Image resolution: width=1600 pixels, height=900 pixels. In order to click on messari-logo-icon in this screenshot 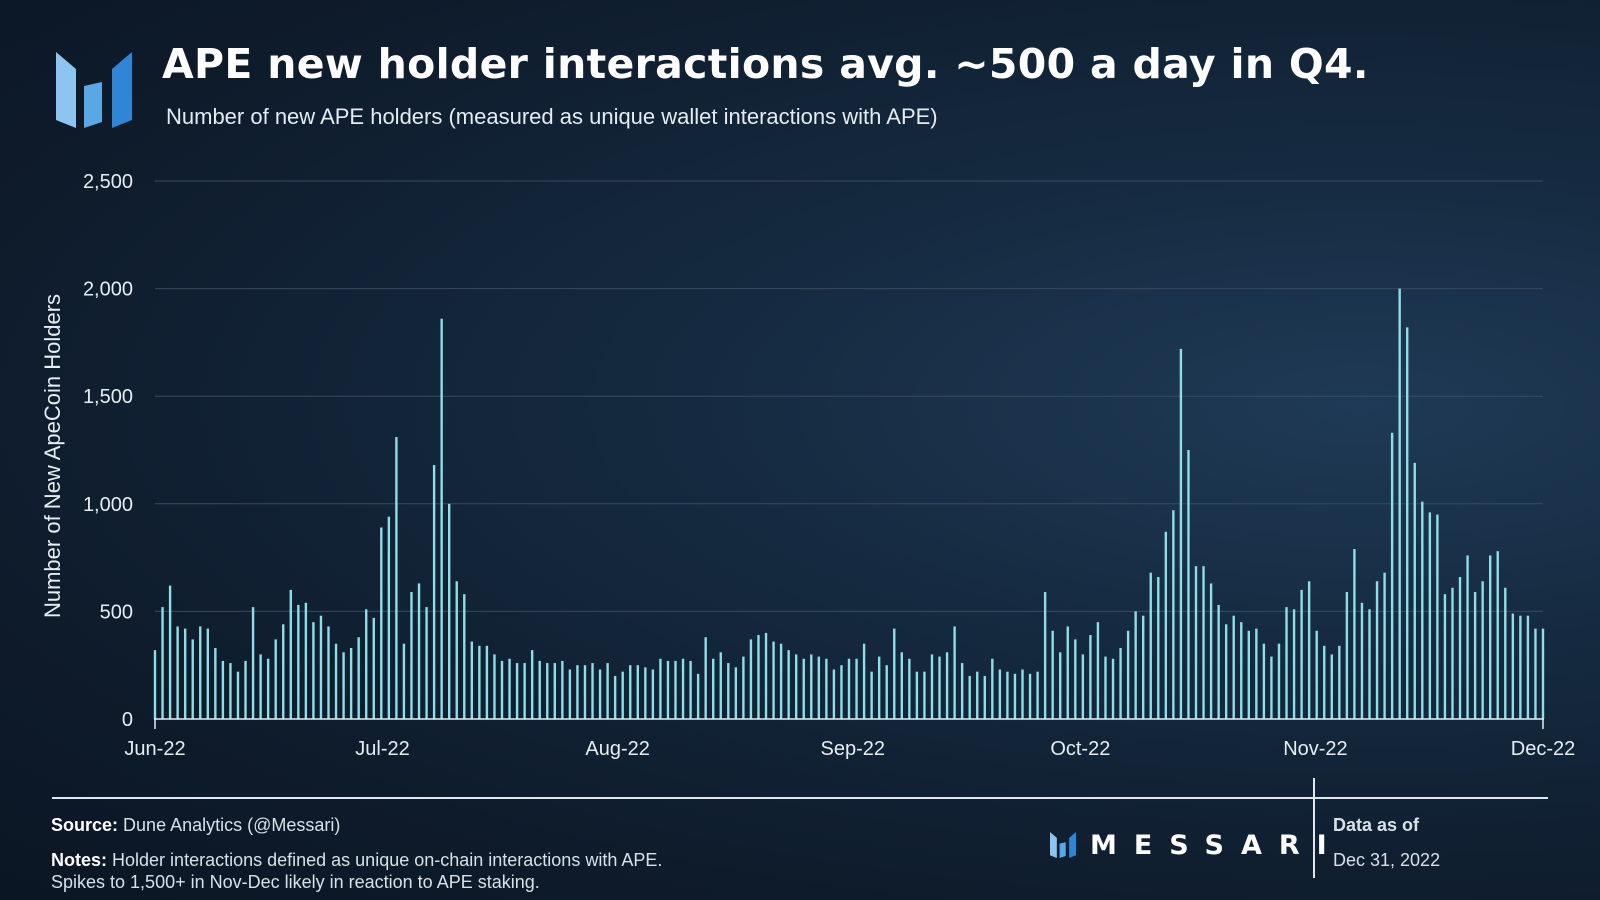, I will do `click(94, 90)`.